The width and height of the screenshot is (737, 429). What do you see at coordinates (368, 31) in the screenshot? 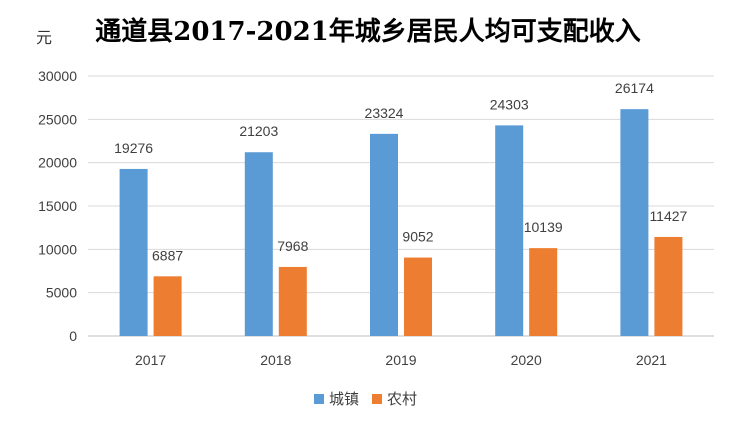
I see `chart-title: 通道县2017-2021年城乡居民人均可支配收入` at bounding box center [368, 31].